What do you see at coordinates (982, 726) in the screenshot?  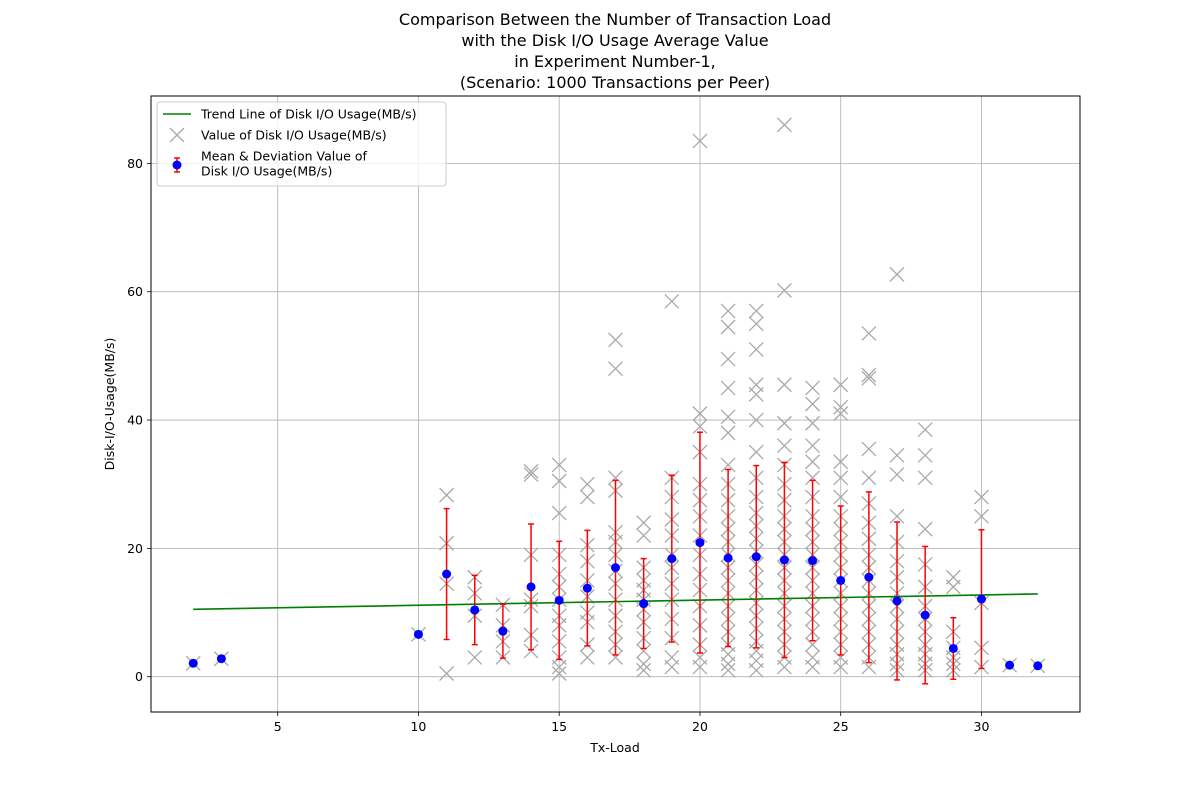 I see `x-tick-label: 30` at bounding box center [982, 726].